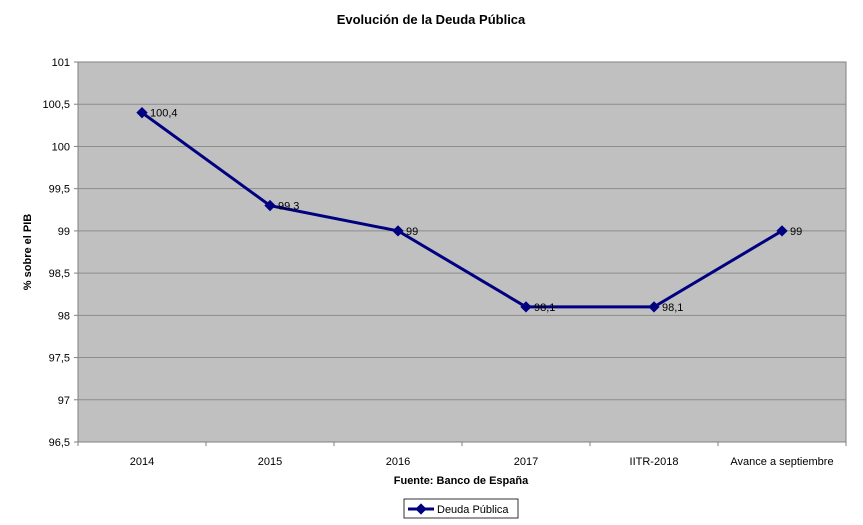 This screenshot has width=863, height=525. I want to click on y-tick-label: 97,5, so click(59, 359).